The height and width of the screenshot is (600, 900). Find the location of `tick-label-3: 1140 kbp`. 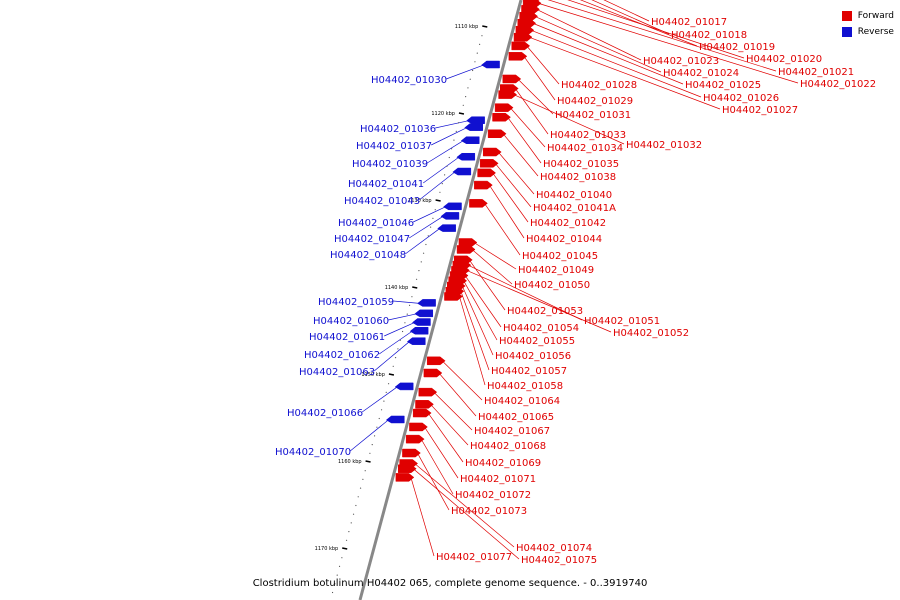

tick-label-3: 1140 kbp is located at coordinates (397, 288).